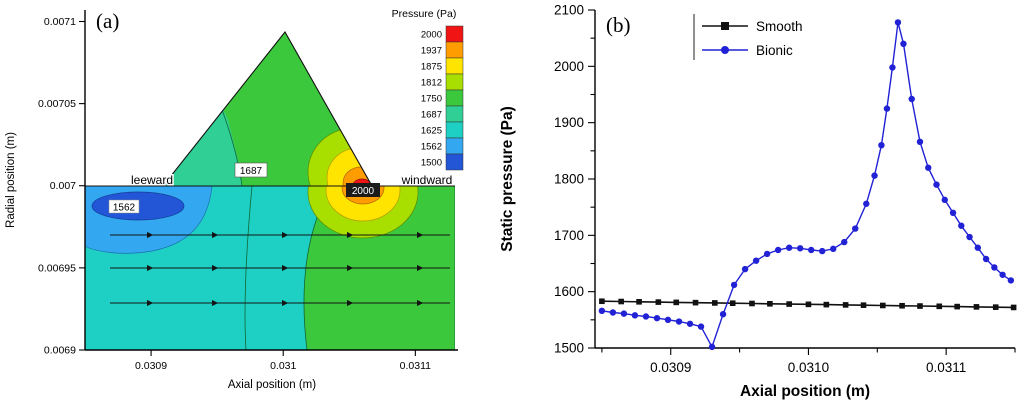 This screenshot has width=1024, height=408. I want to click on colorbar-blocks: 2000 1937 1875 1812 1750 1687 1625 1562 1500, so click(442, 98).